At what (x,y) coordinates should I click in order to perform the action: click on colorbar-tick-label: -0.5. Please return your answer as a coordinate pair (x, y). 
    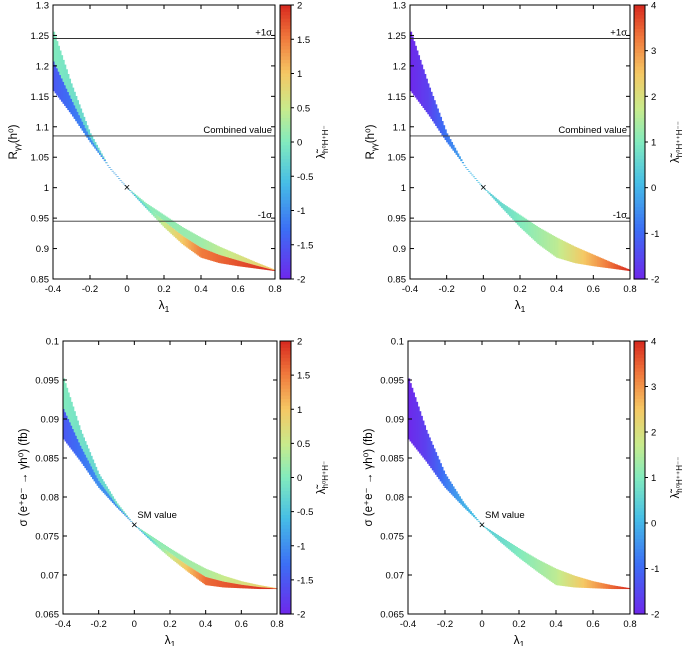
    Looking at the image, I should click on (305, 512).